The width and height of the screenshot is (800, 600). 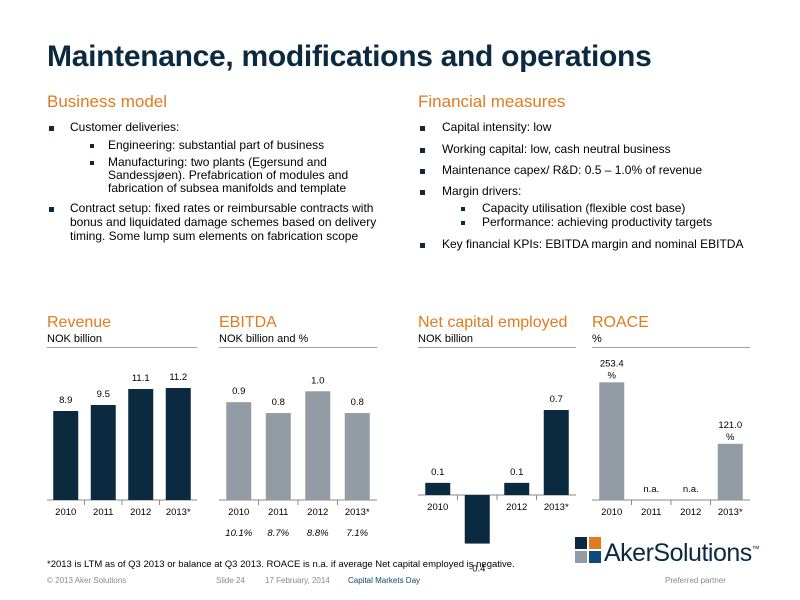 I want to click on footer-event: Capital Markets Day, so click(x=384, y=580).